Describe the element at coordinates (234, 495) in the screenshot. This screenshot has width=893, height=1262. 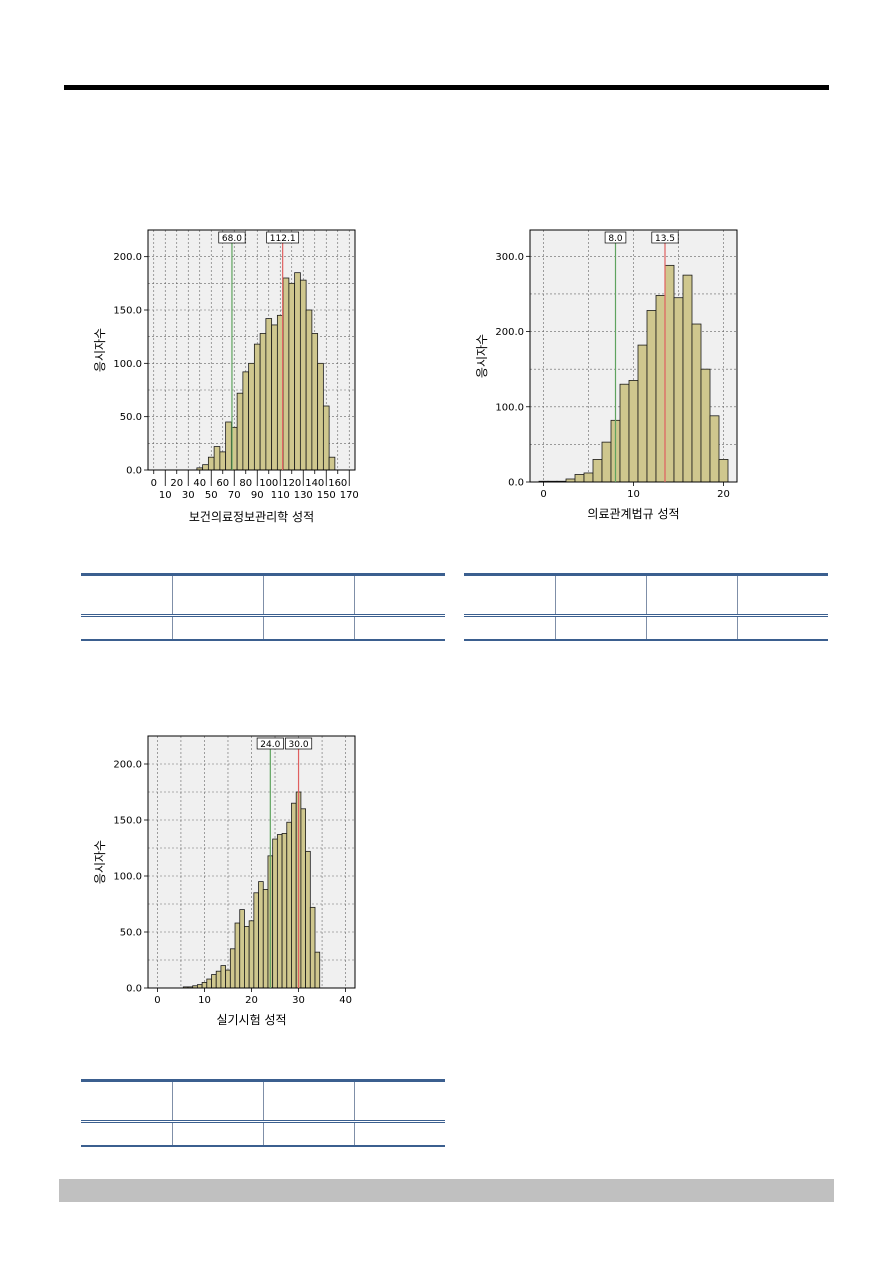
I see `x-tick-label: 70` at that location.